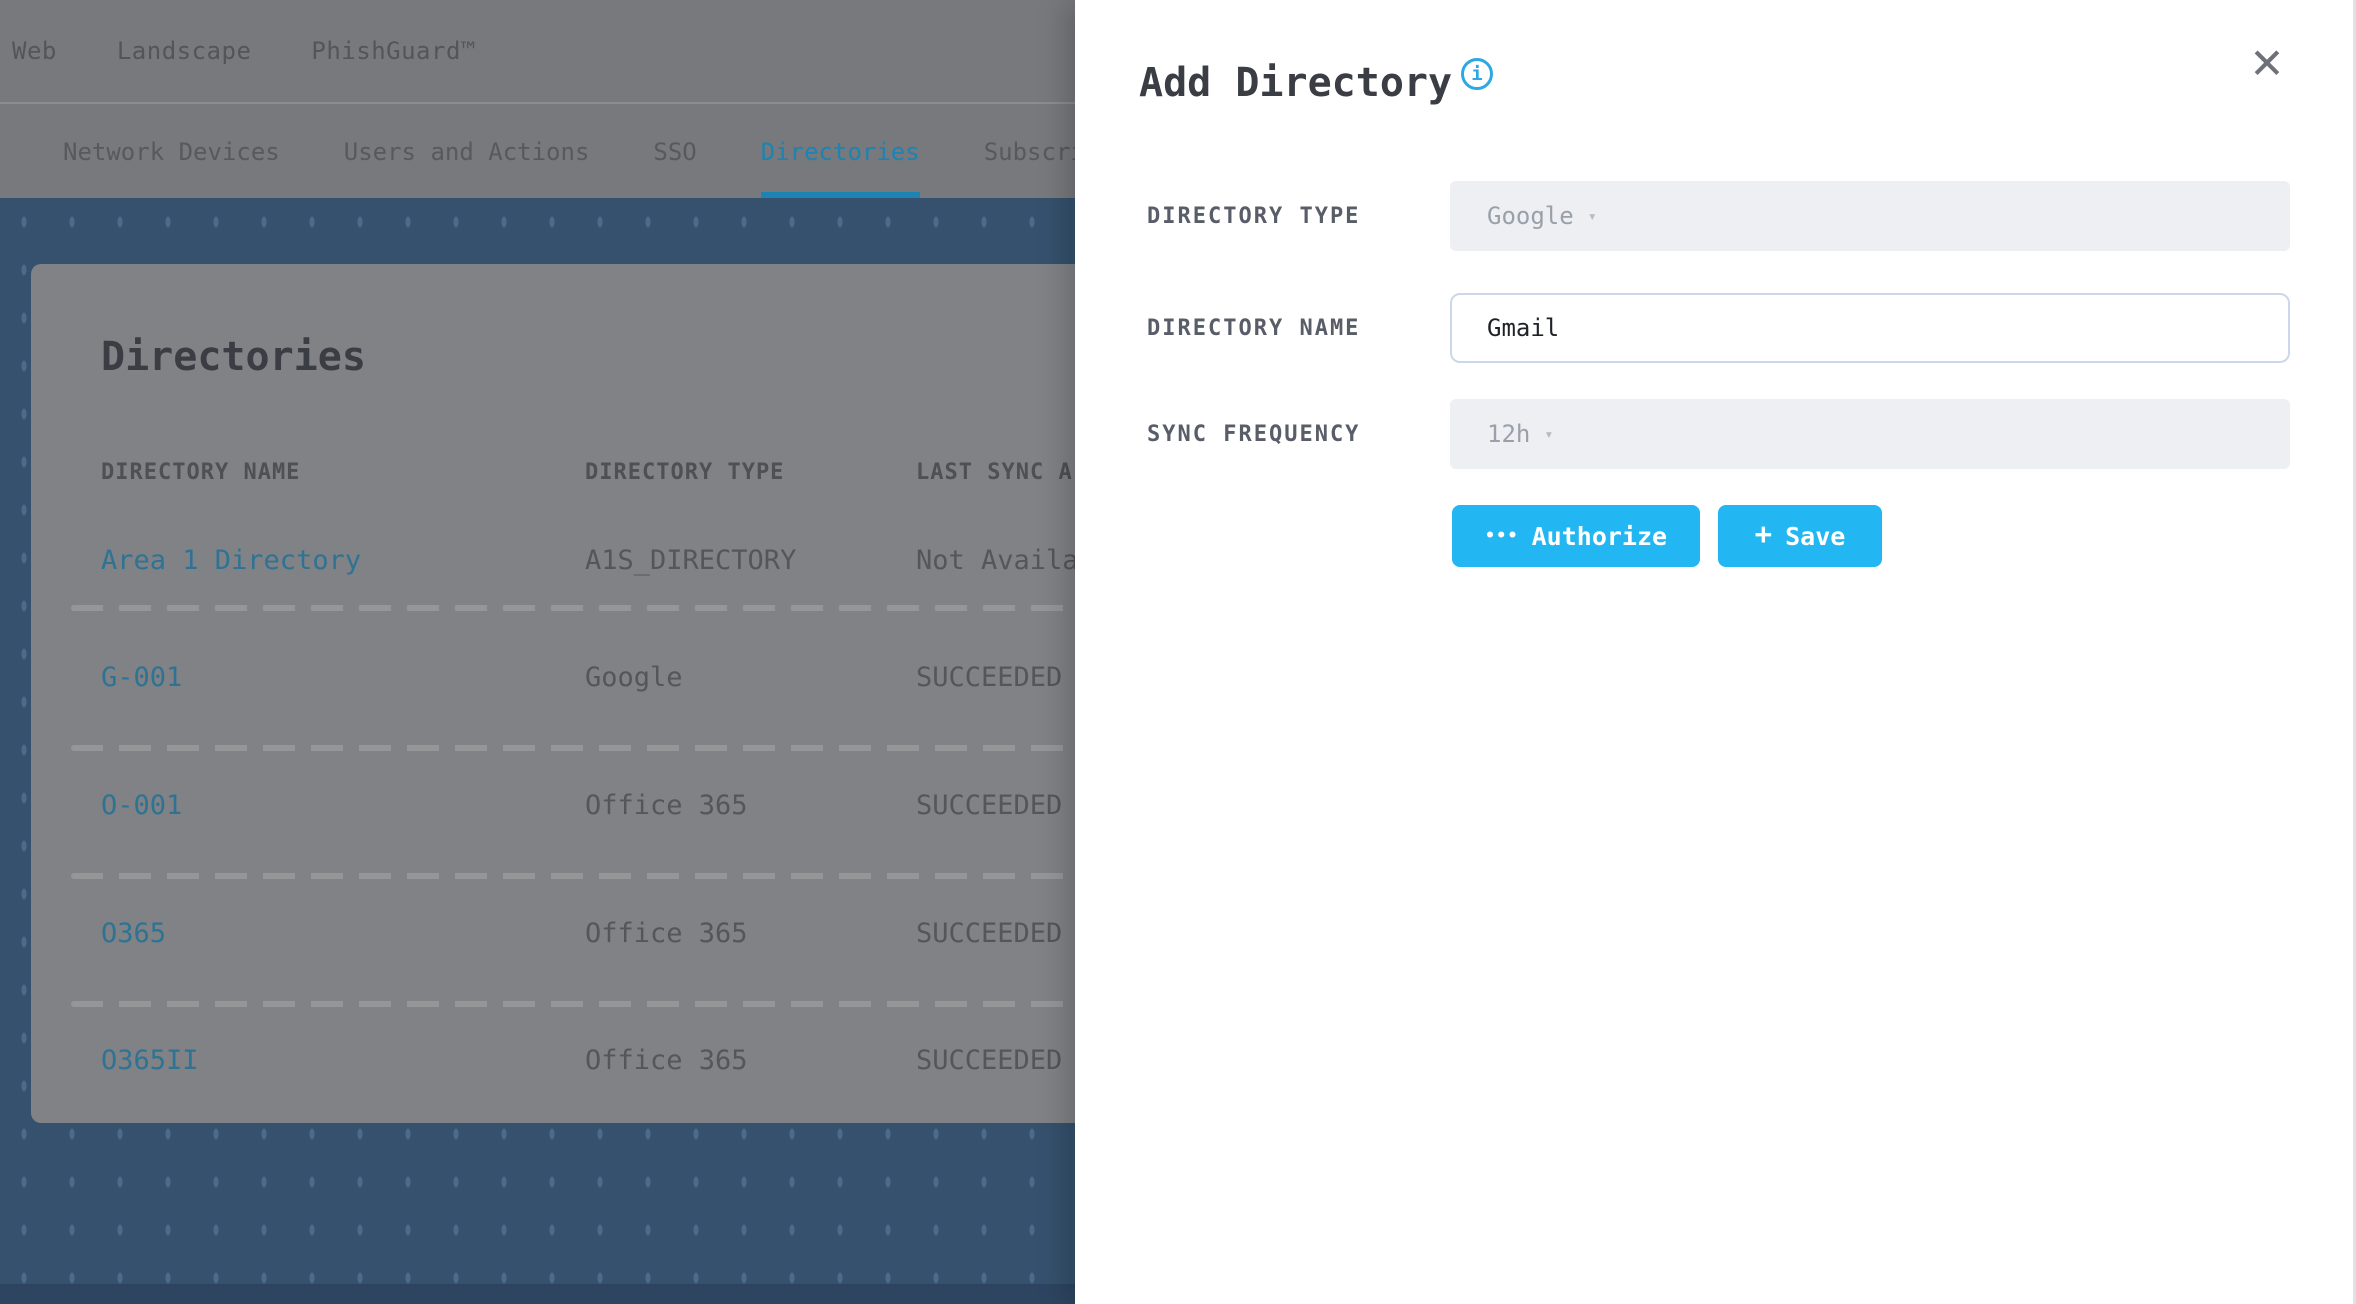  What do you see at coordinates (393, 51) in the screenshot?
I see `nav-item-phishguard: PhishGuard™` at bounding box center [393, 51].